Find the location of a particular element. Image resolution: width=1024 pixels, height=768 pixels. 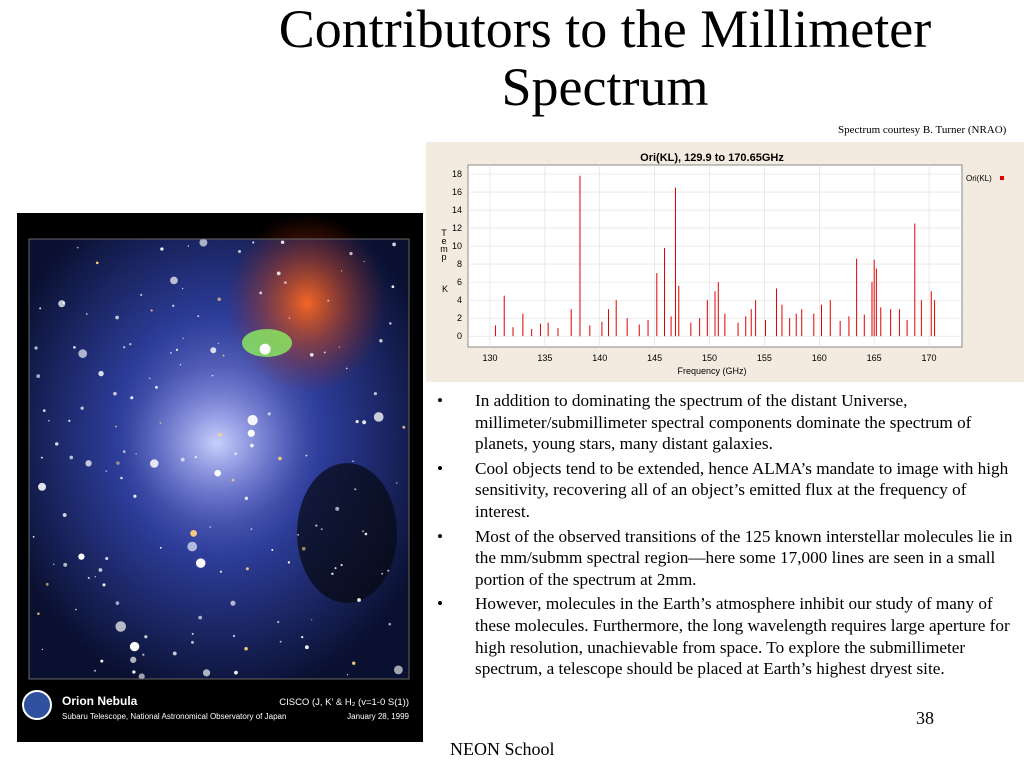

y-tick-label: 2 is located at coordinates (459, 318).